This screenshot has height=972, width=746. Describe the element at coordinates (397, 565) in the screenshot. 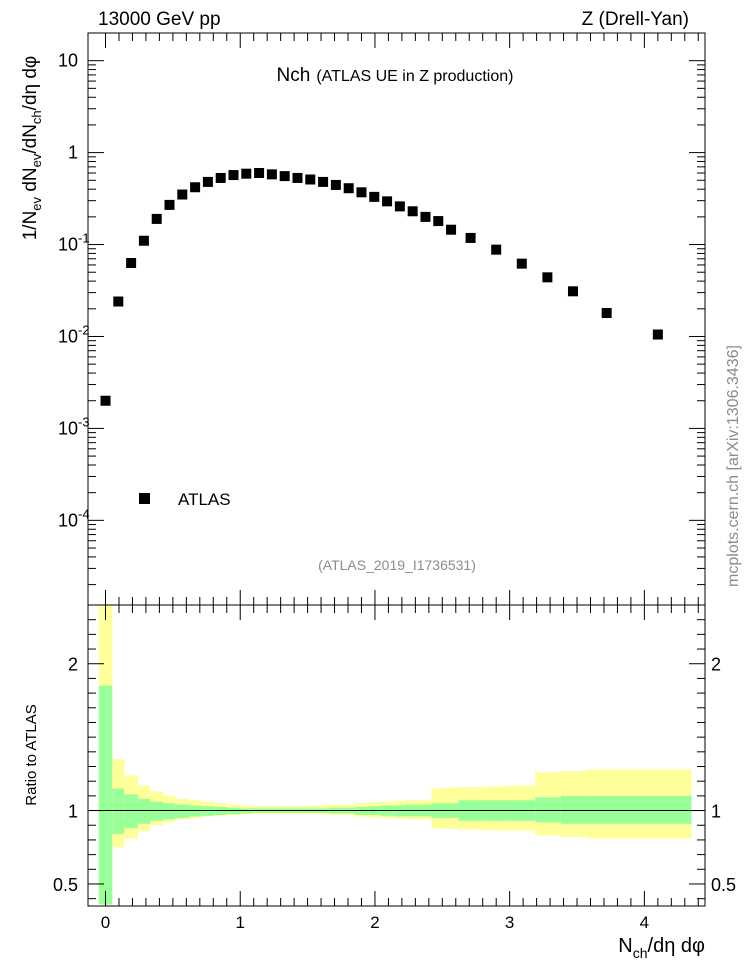

I see `analysis-tag: (ATLAS_2019_I1736531)` at that location.